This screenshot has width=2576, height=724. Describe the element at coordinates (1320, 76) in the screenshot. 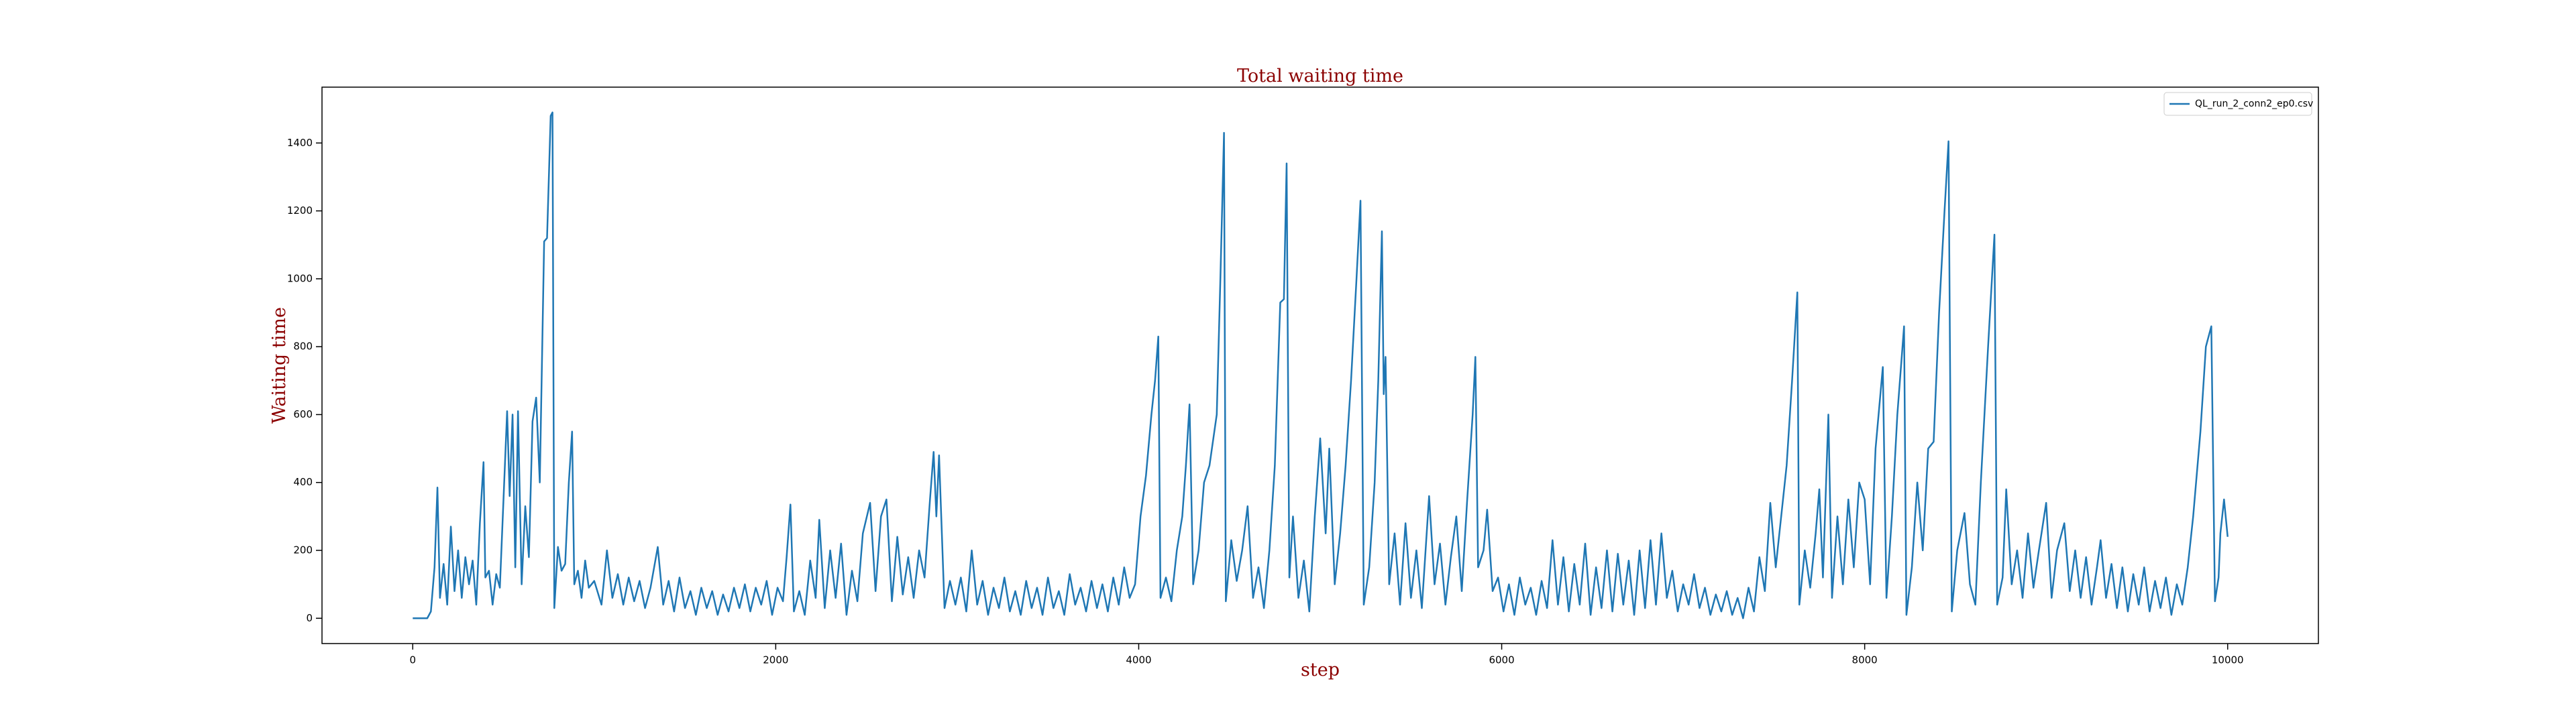

I see `chart-title: Total waiting time` at that location.